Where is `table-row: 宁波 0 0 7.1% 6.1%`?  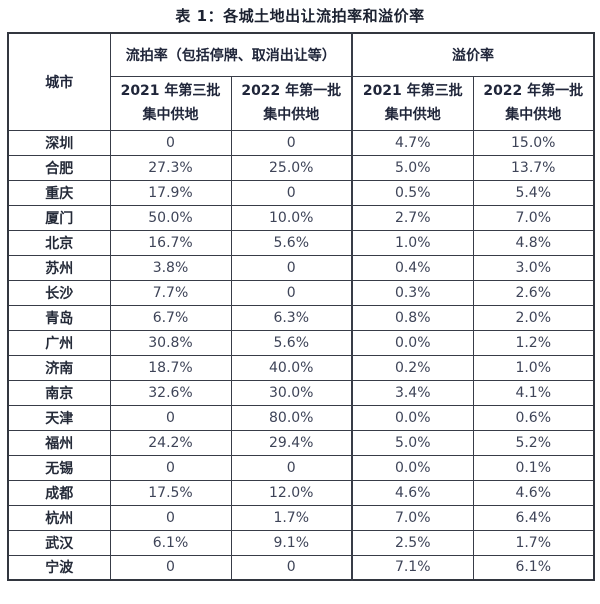
table-row: 宁波 0 0 7.1% 6.1% is located at coordinates (301, 567).